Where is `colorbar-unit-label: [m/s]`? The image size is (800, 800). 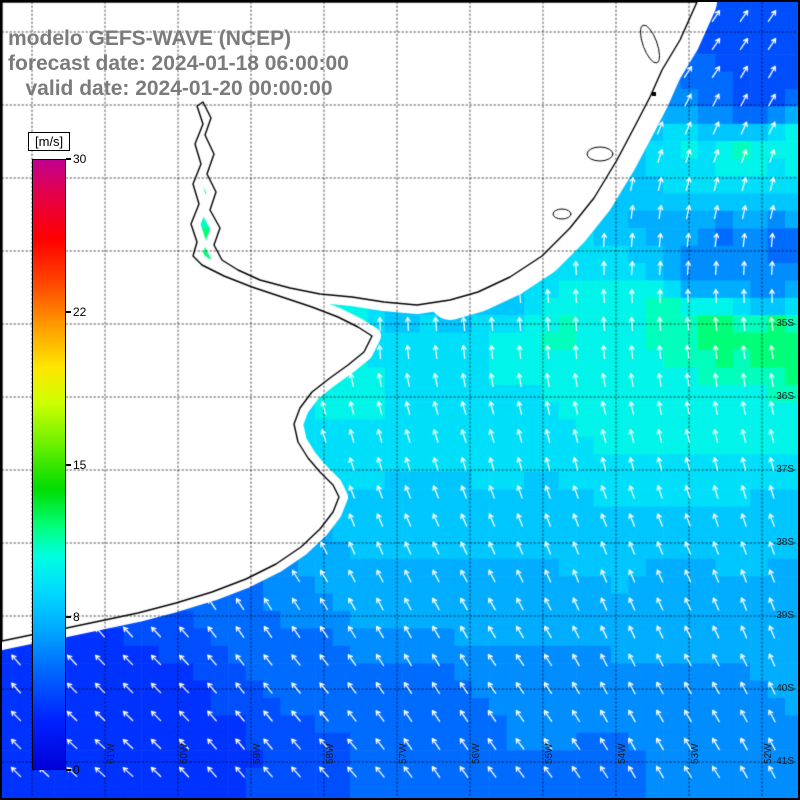
colorbar-unit-label: [m/s] is located at coordinates (49, 141).